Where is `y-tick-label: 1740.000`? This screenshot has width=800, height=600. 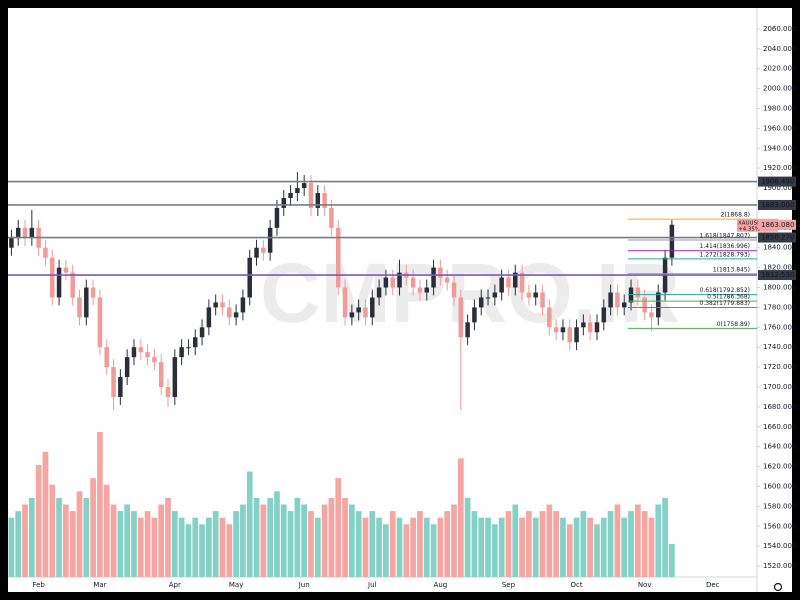 y-tick-label: 1740.000 is located at coordinates (779, 347).